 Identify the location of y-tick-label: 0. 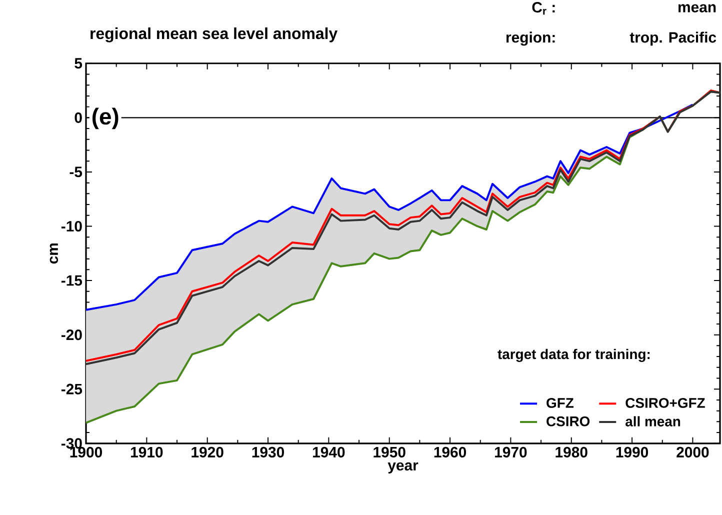
(78, 117).